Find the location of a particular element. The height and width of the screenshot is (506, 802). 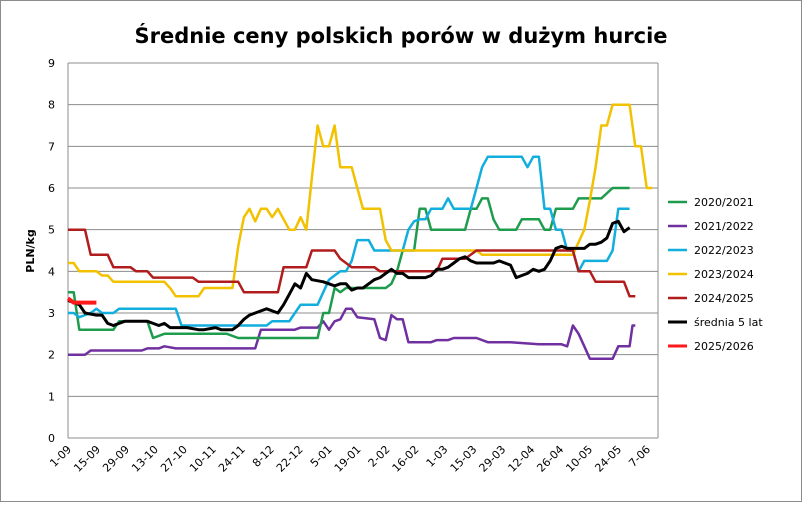

x-tick-label: 24-05 is located at coordinates (608, 459).